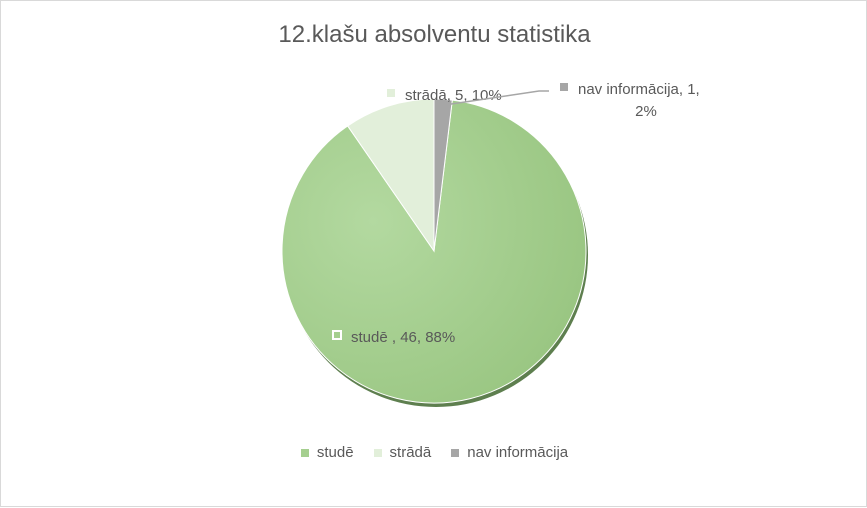 The height and width of the screenshot is (508, 867). Describe the element at coordinates (391, 93) in the screenshot. I see `data-label-swatch-strādā` at that location.